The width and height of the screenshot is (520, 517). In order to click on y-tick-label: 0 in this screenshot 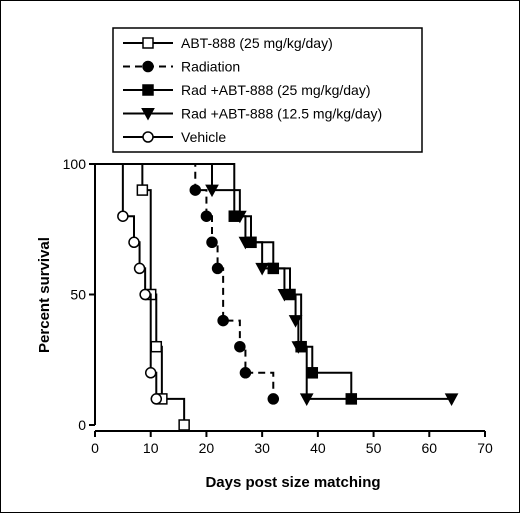, I will do `click(82, 425)`.